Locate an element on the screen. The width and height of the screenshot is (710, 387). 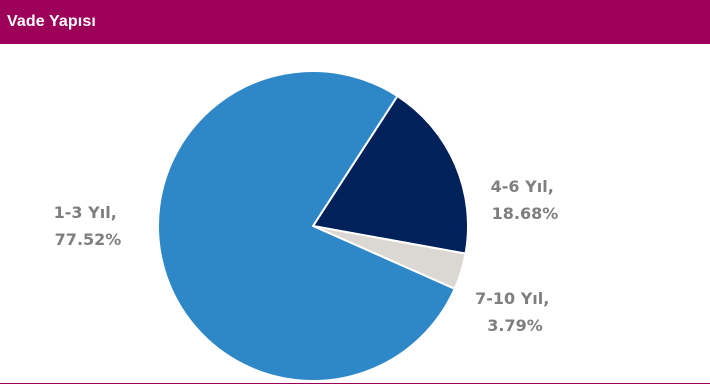
panel-title: Vade Yapısı is located at coordinates (51, 21).